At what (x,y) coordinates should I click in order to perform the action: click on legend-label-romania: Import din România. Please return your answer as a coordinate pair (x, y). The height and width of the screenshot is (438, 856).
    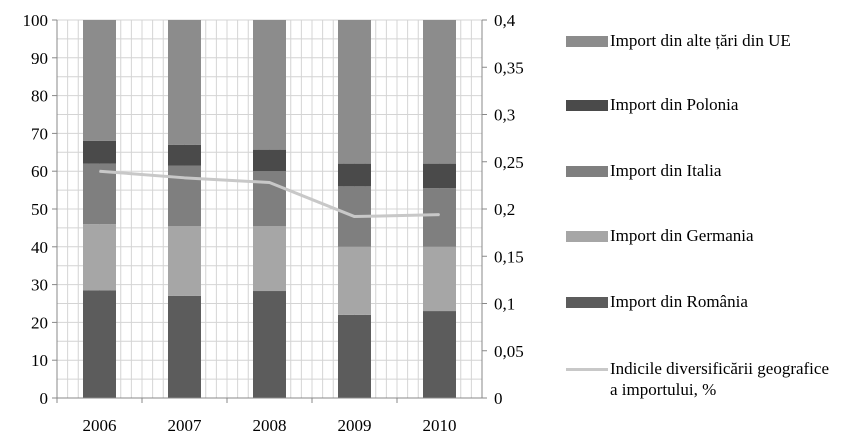
    Looking at the image, I should click on (679, 301).